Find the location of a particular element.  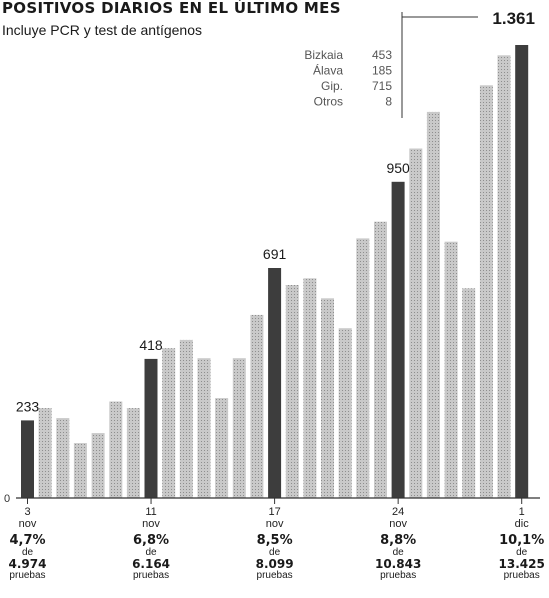

breakdown-value: 715 is located at coordinates (382, 86).